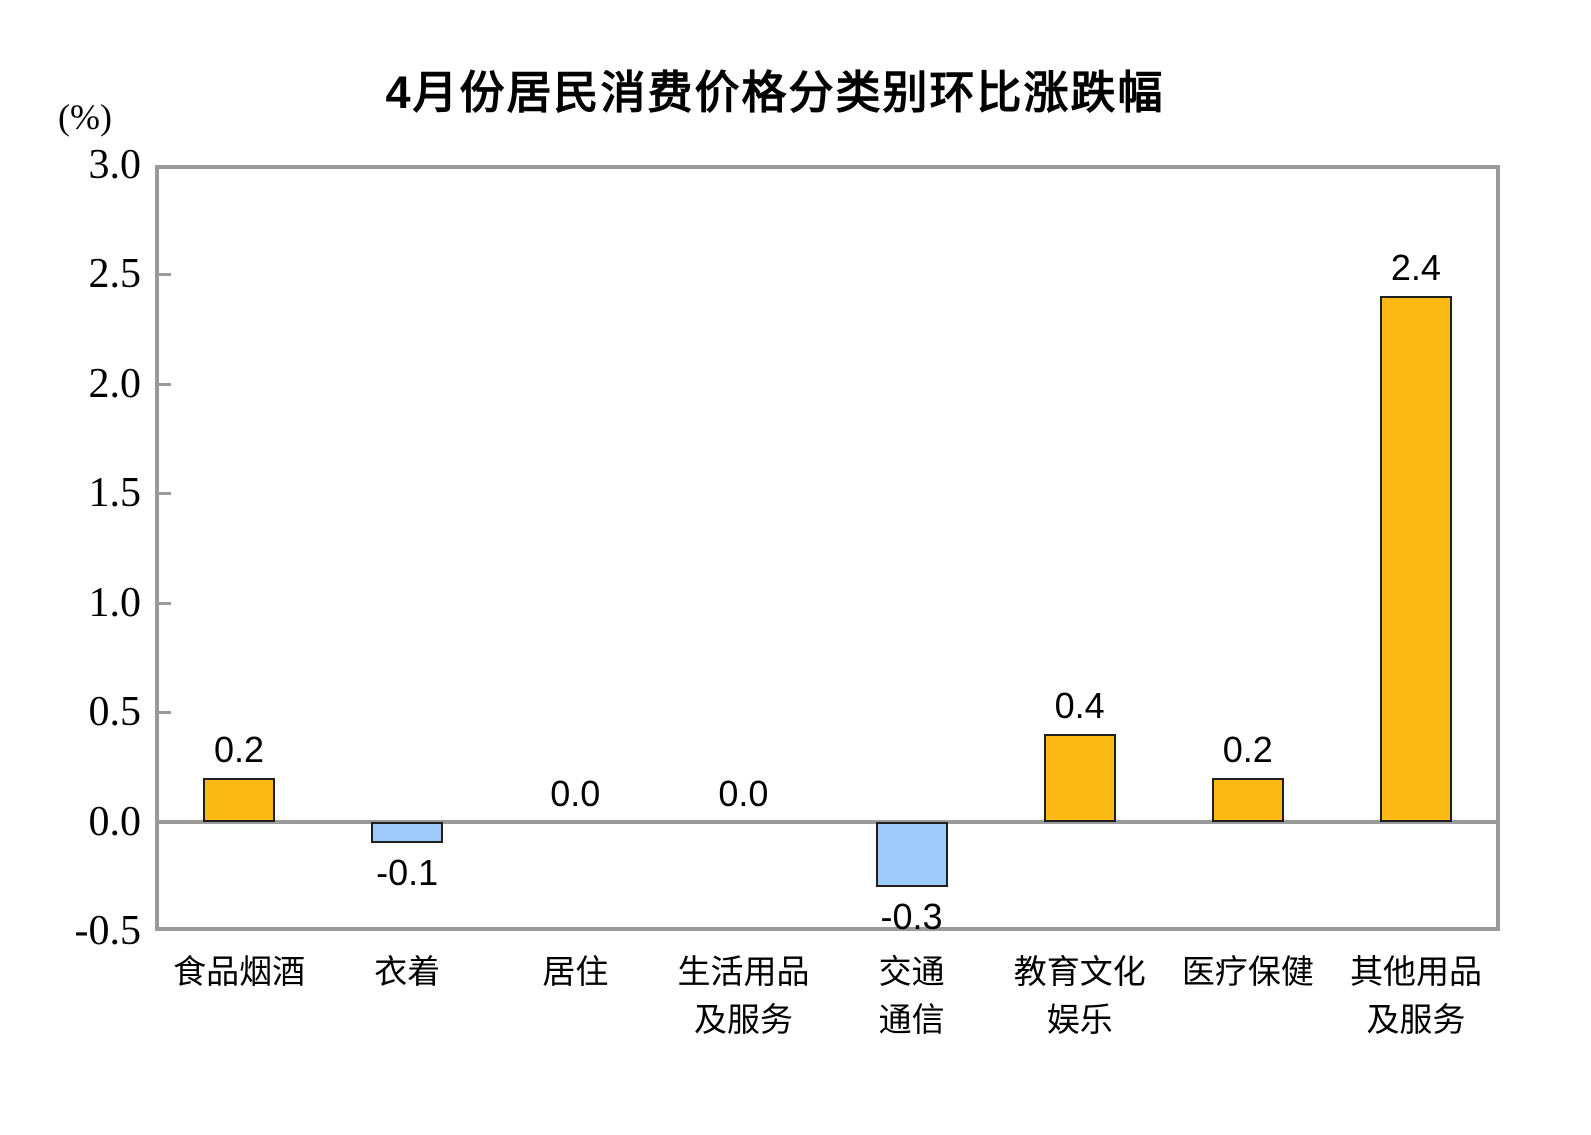  Describe the element at coordinates (775, 92) in the screenshot. I see `chart-title: 4月份居民消费价格分类别环比涨跌幅` at that location.